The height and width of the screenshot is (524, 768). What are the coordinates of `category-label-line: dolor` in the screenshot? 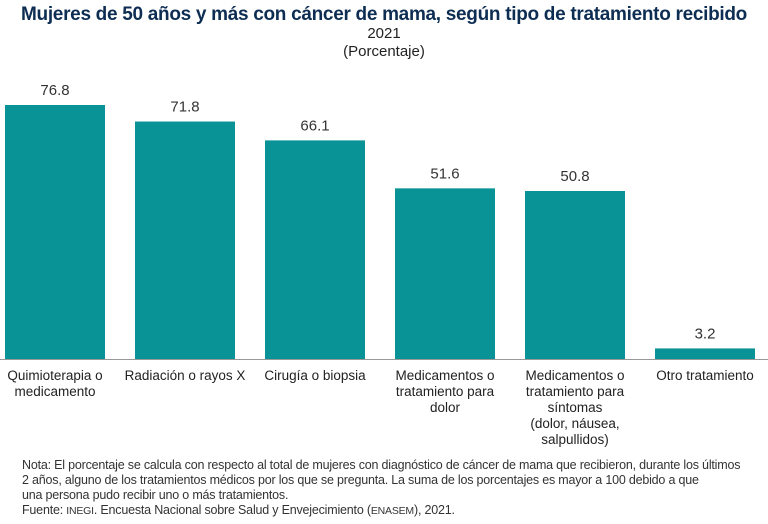 It's located at (445, 407).